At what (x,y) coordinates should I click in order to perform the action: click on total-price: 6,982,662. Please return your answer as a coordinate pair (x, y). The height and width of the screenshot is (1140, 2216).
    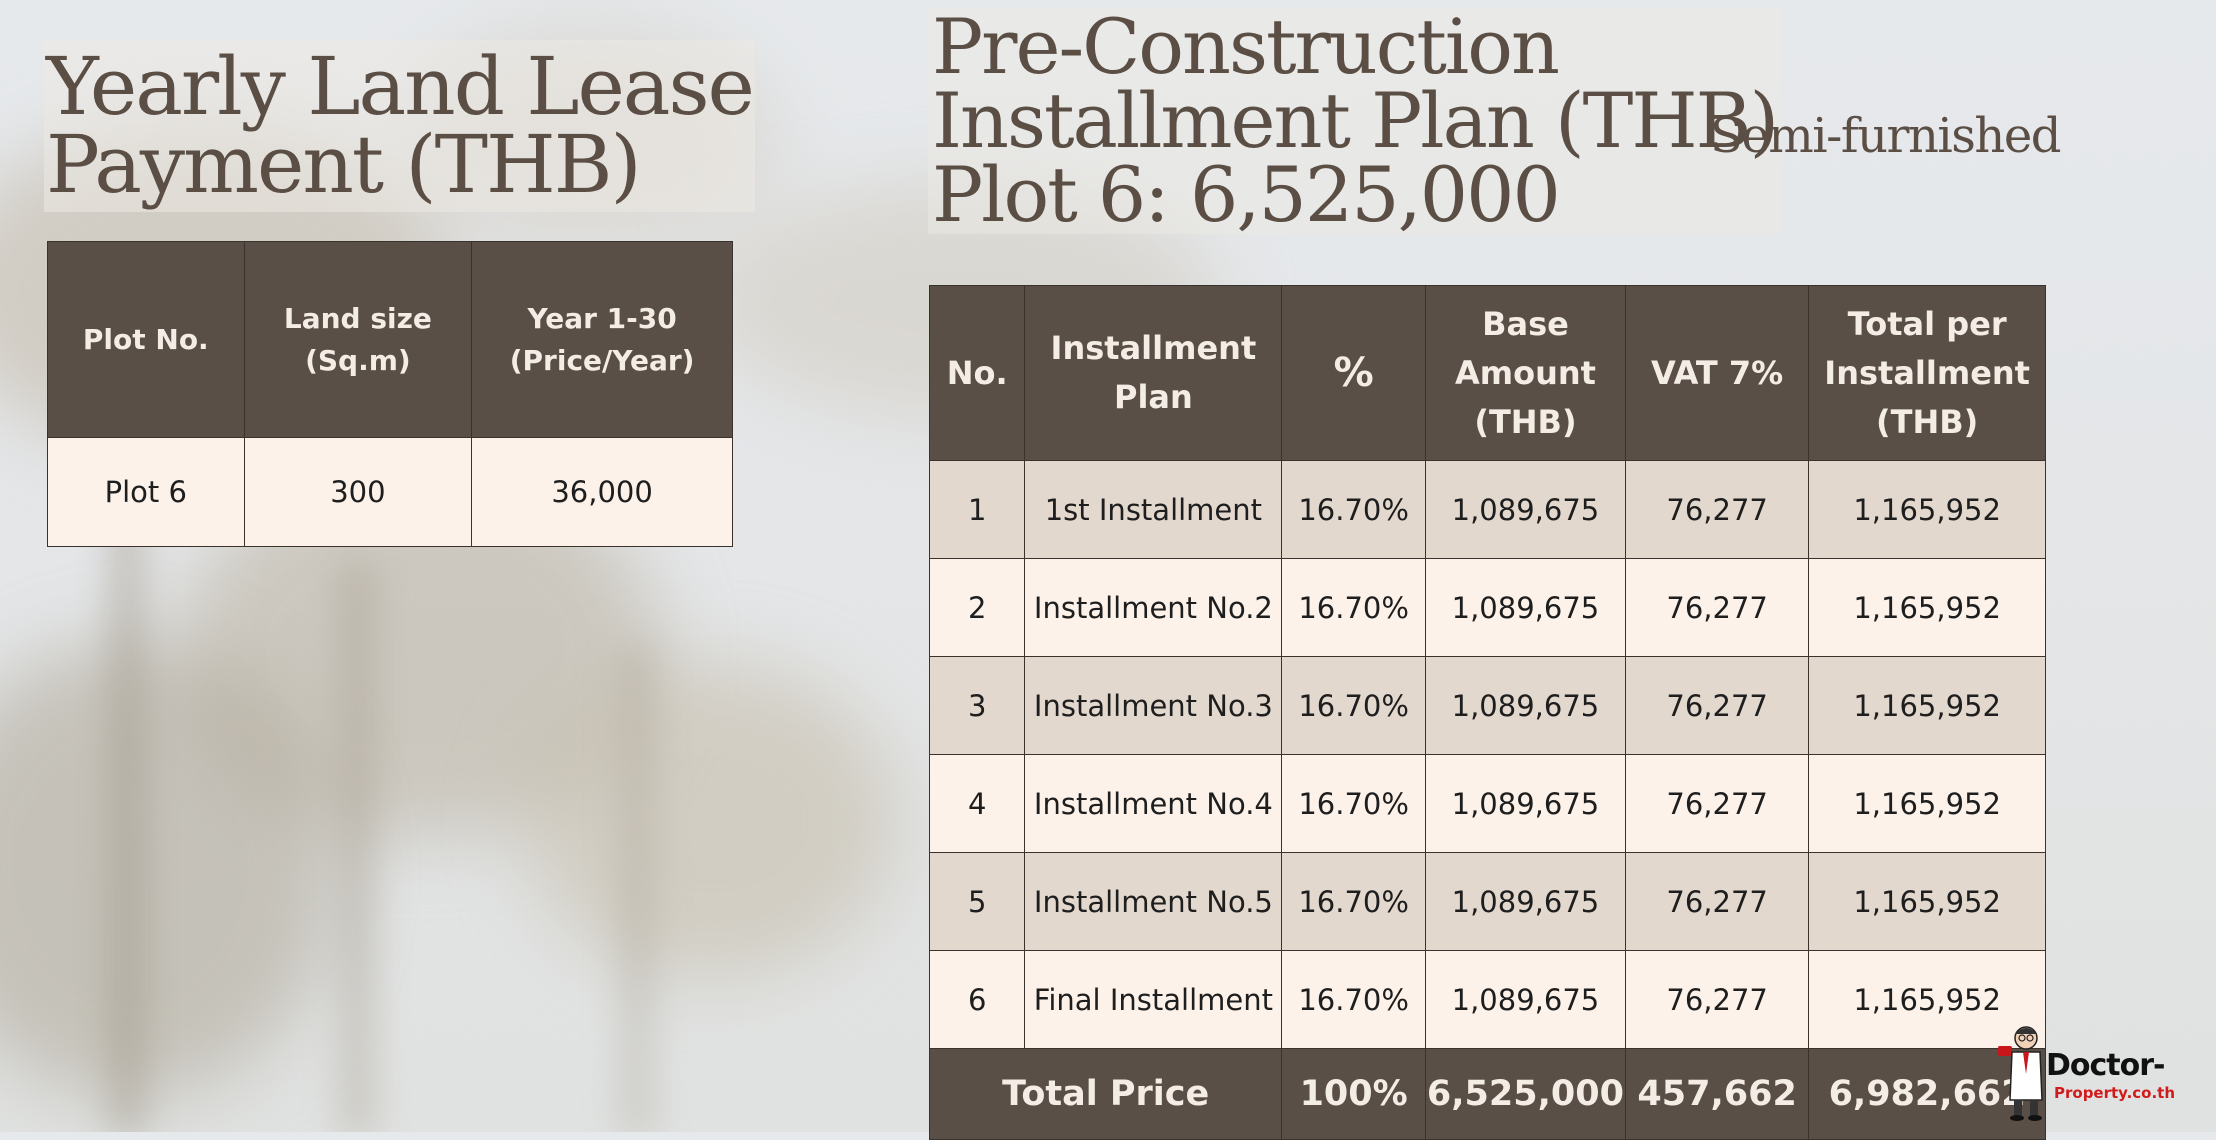
    Looking at the image, I should click on (1927, 1094).